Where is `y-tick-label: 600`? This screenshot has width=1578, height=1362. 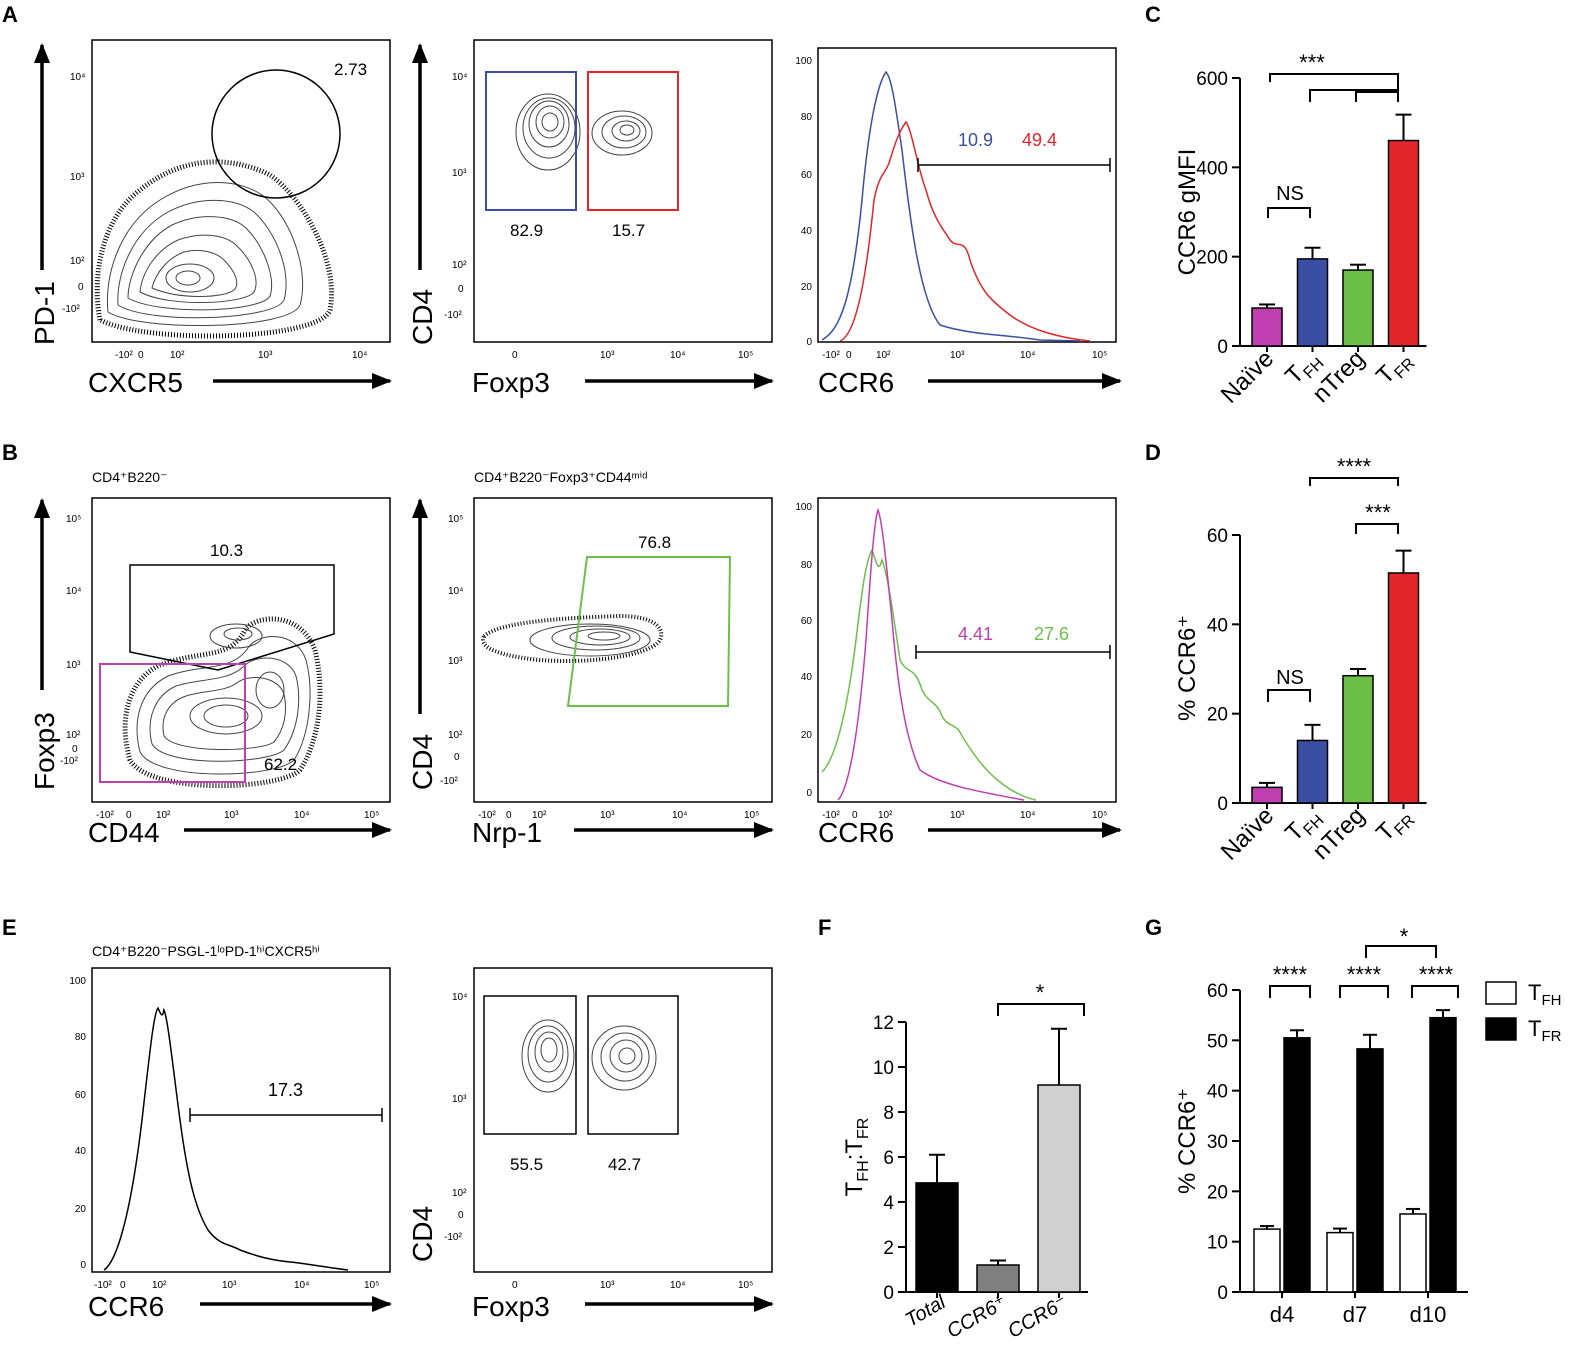
y-tick-label: 600 is located at coordinates (1212, 79).